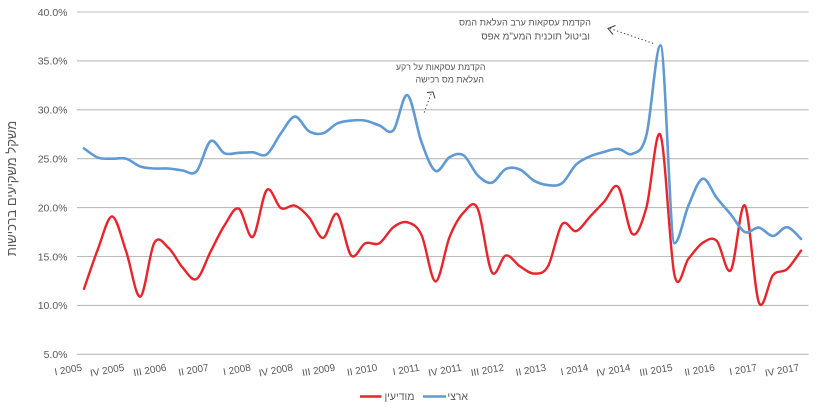 This screenshot has height=413, width=827. I want to click on svg-text: משקל משקיעים ברכישות, so click(11, 188).